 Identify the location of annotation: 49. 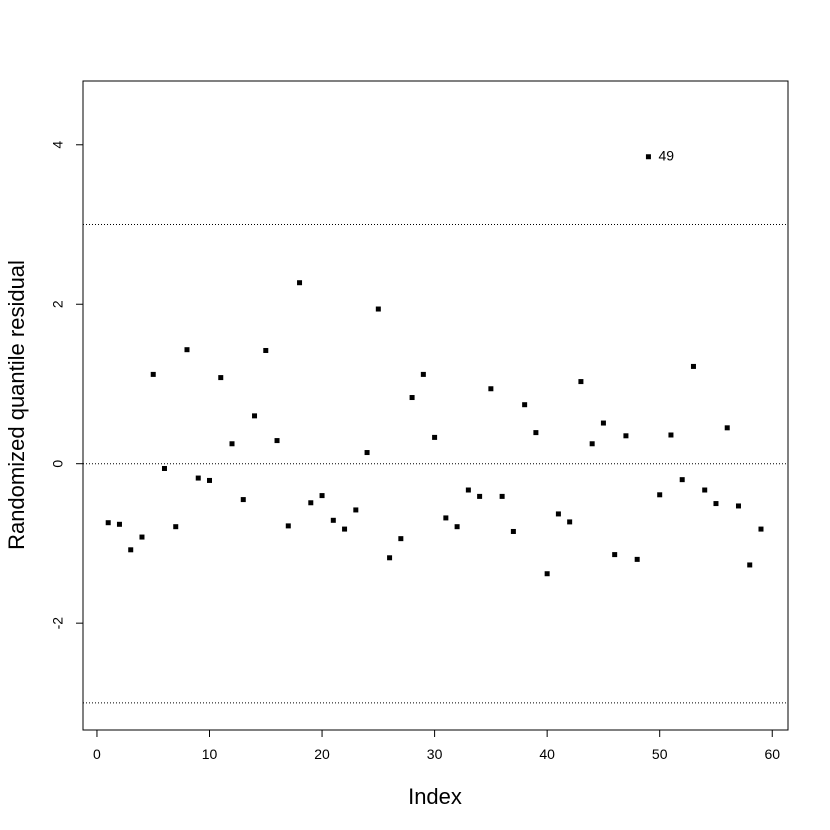
(666, 155).